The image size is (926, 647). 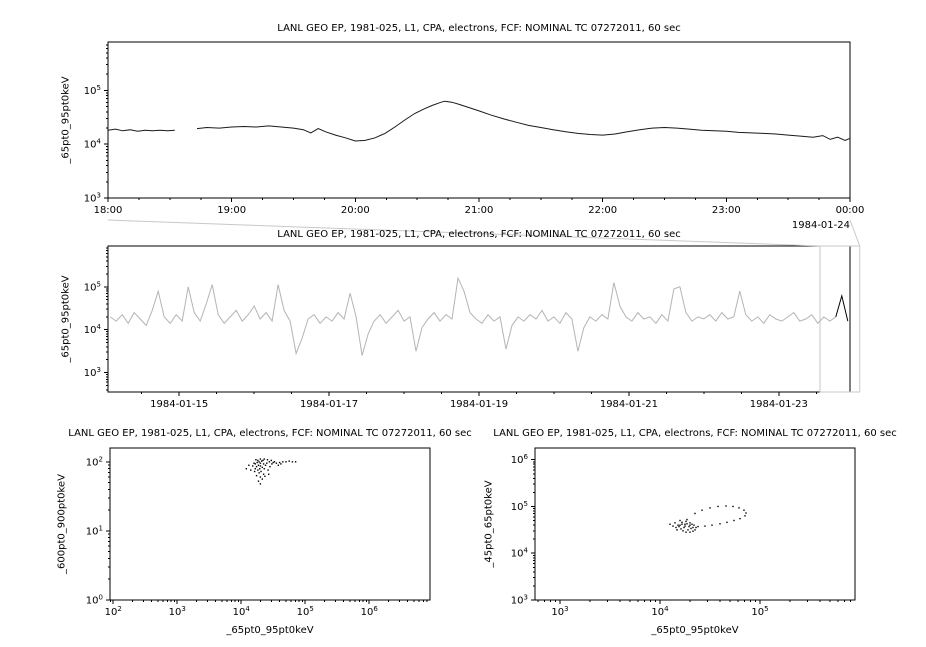 I want to click on svg-text: 1984-01-15, so click(x=179, y=404).